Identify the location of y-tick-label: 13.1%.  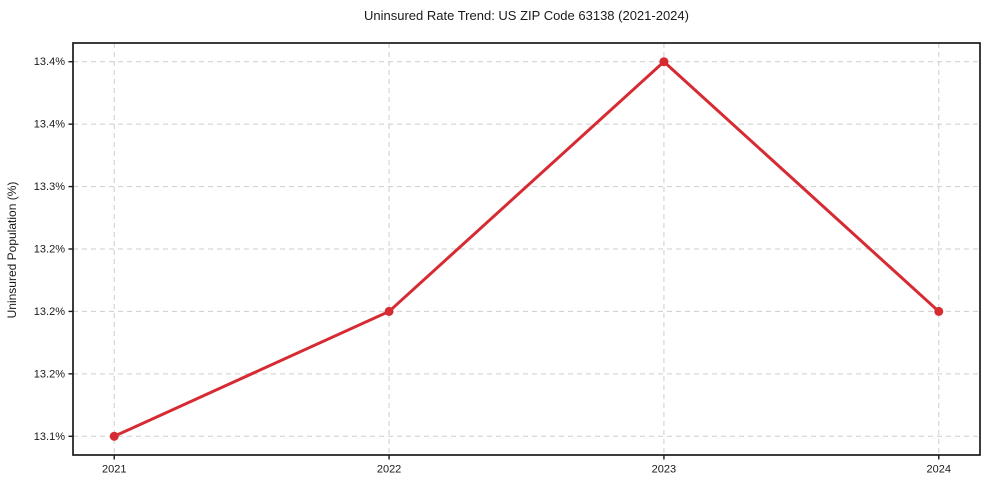
(49, 437).